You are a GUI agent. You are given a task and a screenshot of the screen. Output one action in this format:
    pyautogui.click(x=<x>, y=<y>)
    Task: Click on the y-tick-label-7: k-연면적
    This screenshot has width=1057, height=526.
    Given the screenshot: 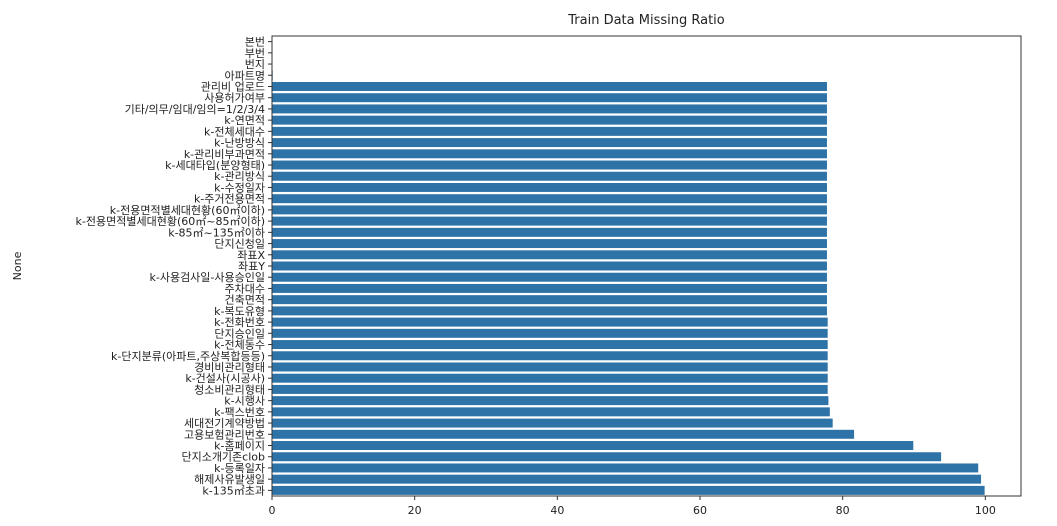 What is the action you would take?
    pyautogui.click(x=244, y=120)
    